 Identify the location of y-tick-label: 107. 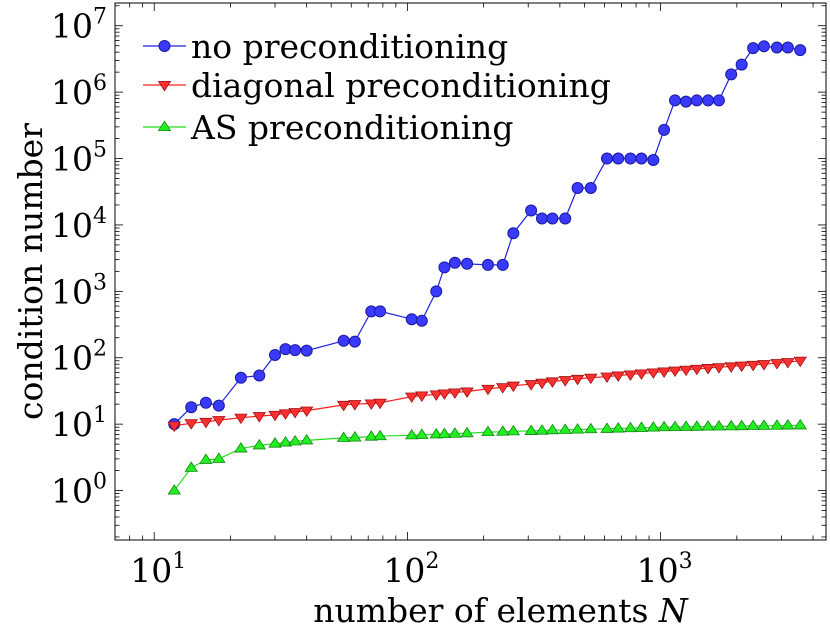
(79, 25).